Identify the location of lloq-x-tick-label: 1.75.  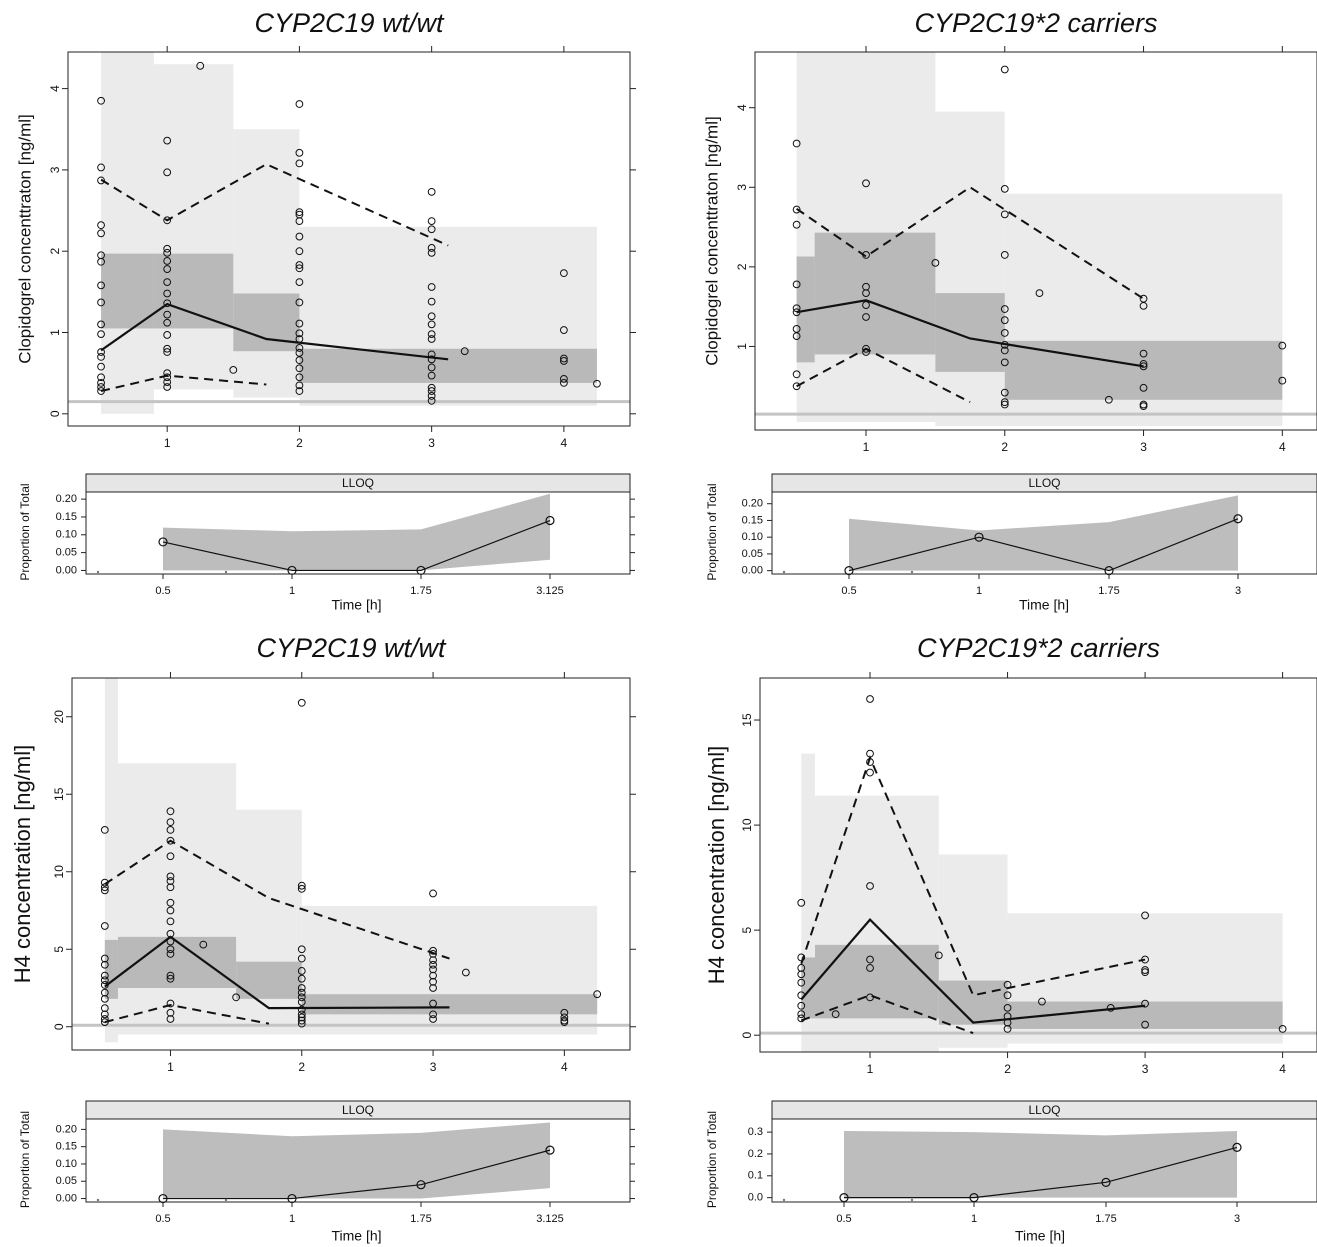
(1108, 591).